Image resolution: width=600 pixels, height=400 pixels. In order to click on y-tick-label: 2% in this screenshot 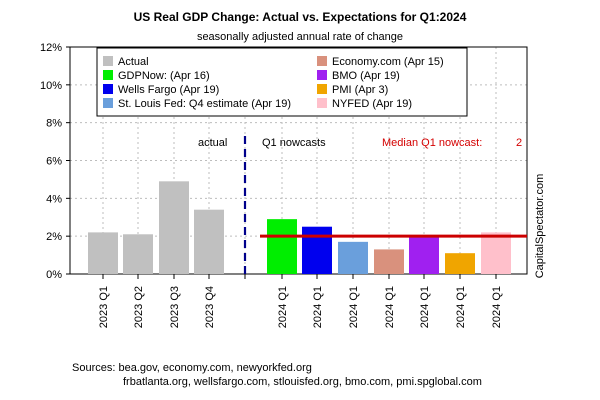, I will do `click(54, 237)`.